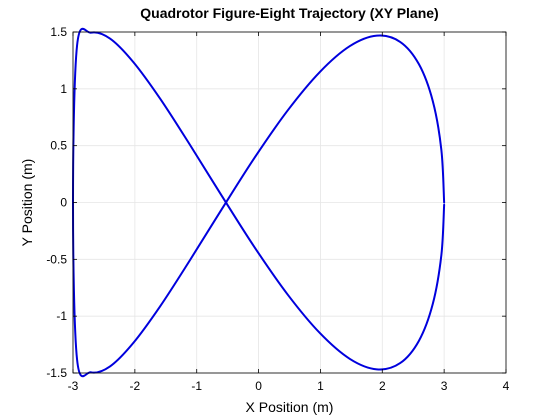 The width and height of the screenshot is (560, 420). What do you see at coordinates (196, 386) in the screenshot?
I see `x-tick-label: -1` at bounding box center [196, 386].